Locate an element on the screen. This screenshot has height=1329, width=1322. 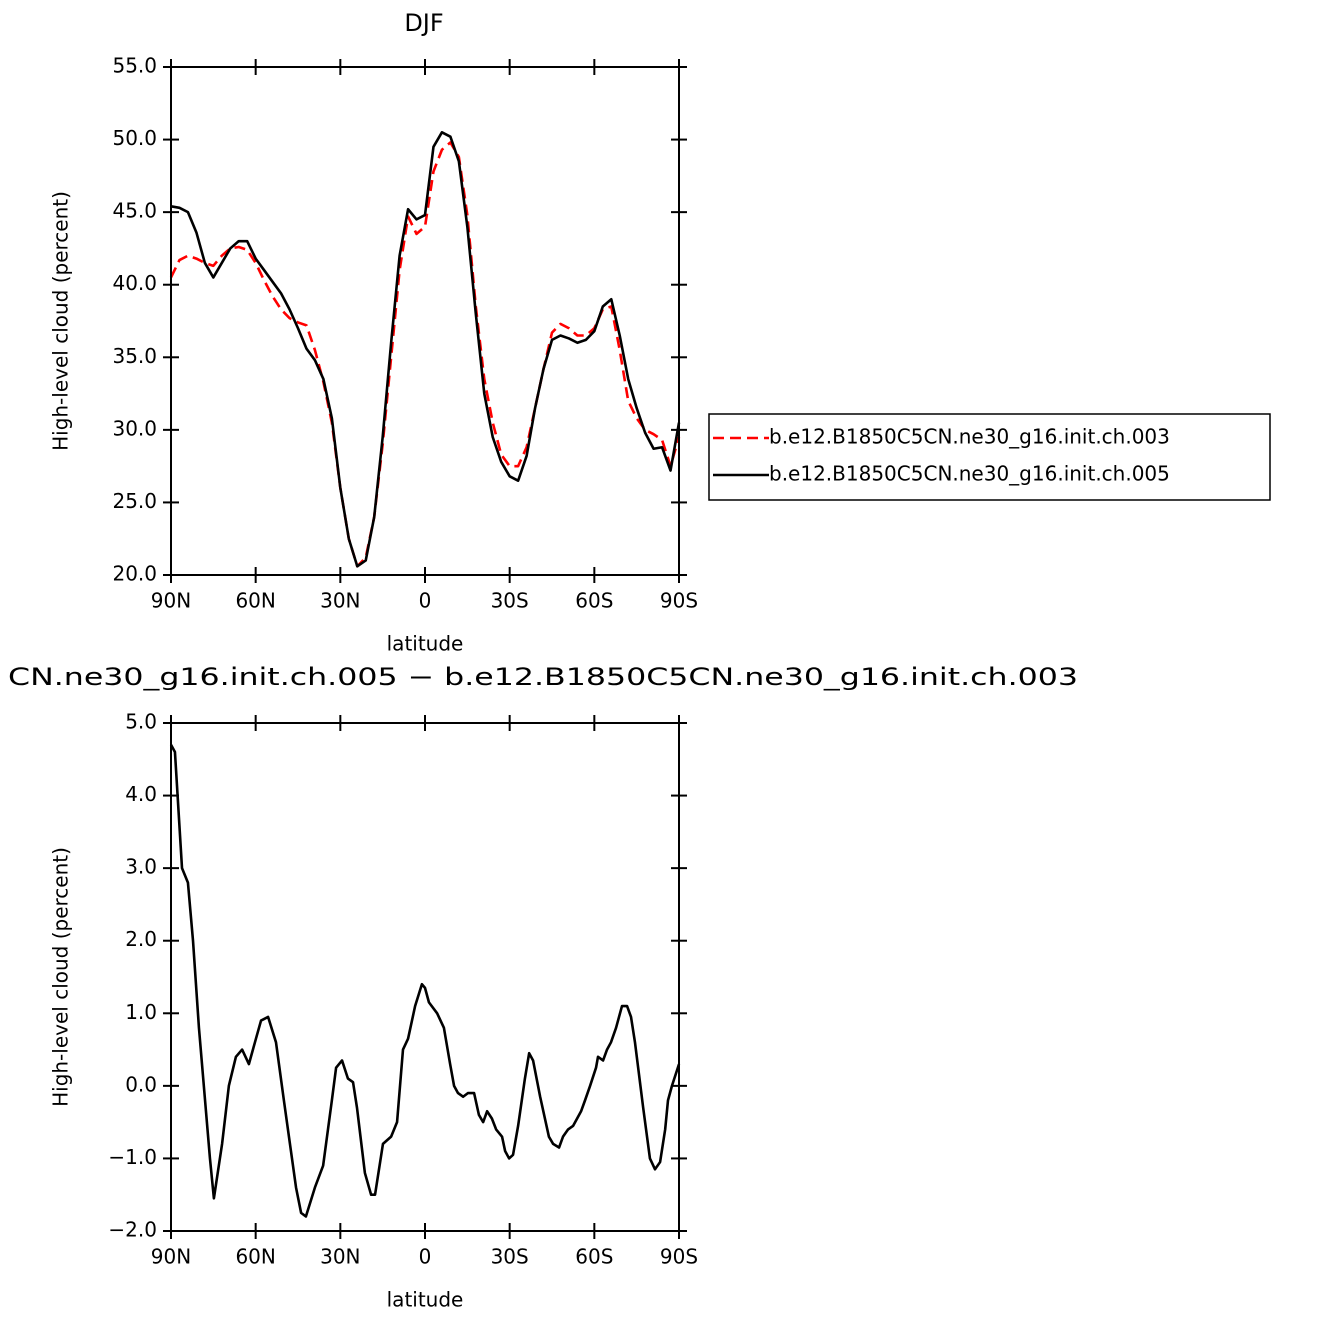
y-tick-label: 4.0 is located at coordinates (141, 794).